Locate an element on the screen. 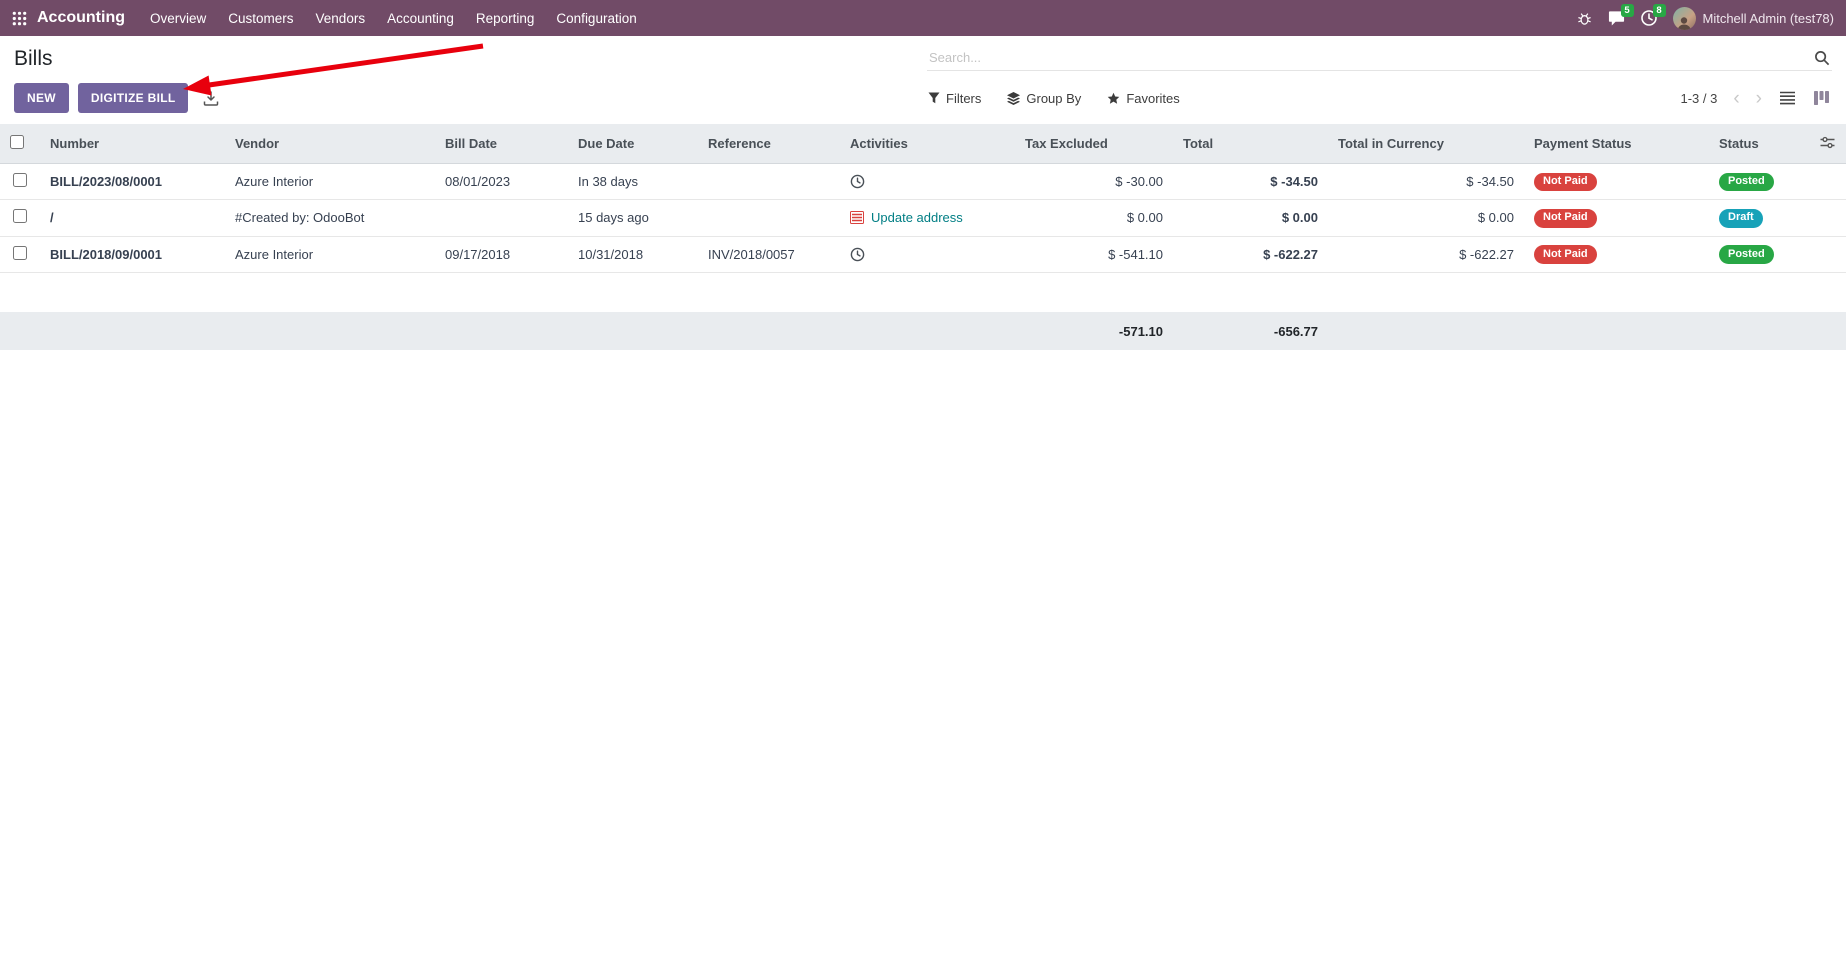 This screenshot has width=1846, height=968. cell-total: $ -34.50 is located at coordinates (1250, 182).